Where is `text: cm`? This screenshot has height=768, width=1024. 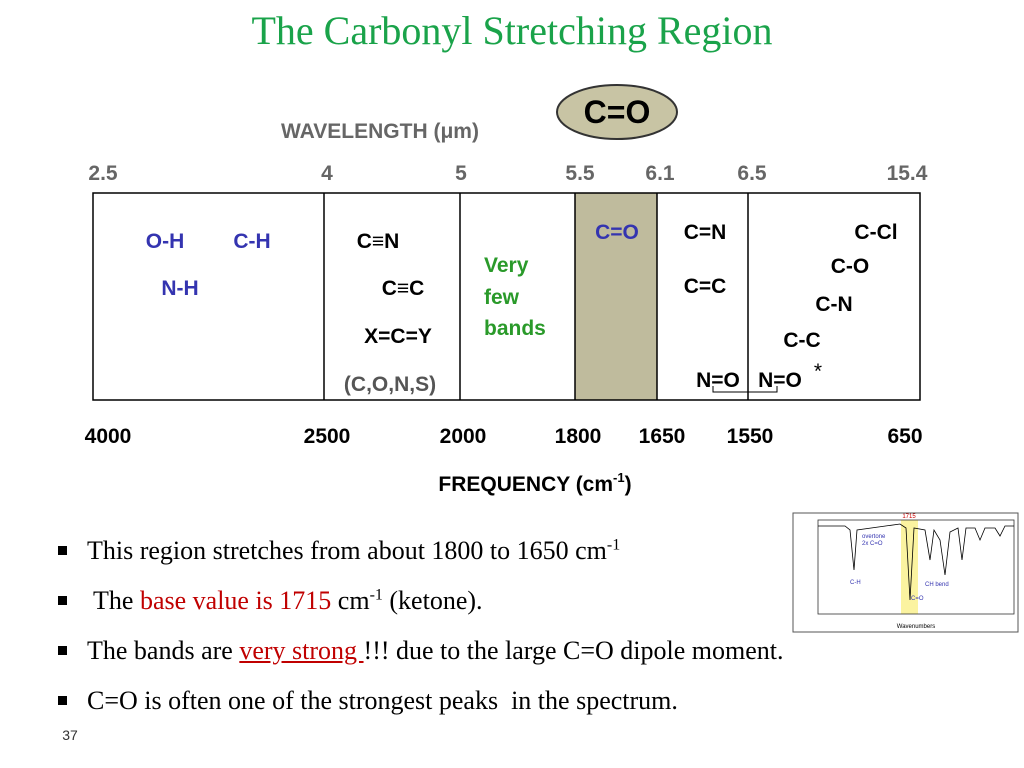
text: cm is located at coordinates (350, 600).